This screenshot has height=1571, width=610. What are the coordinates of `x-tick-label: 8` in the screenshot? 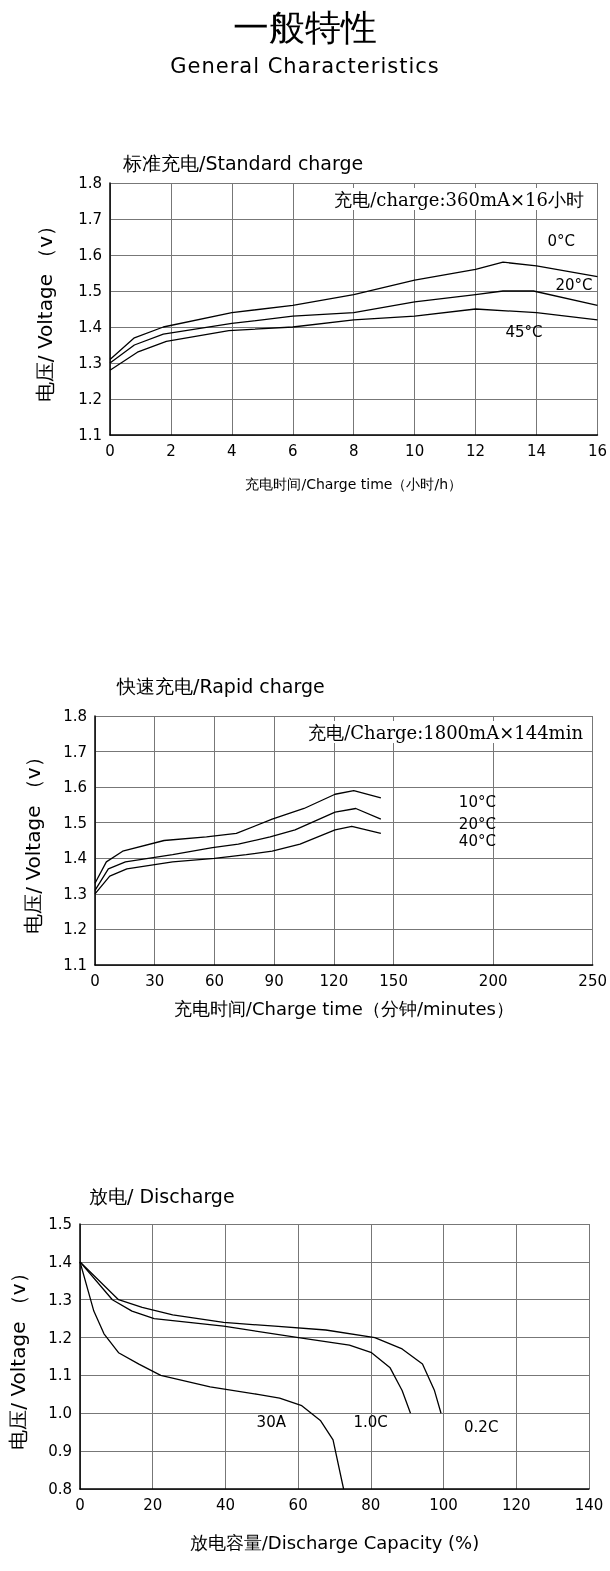 It's located at (353, 450).